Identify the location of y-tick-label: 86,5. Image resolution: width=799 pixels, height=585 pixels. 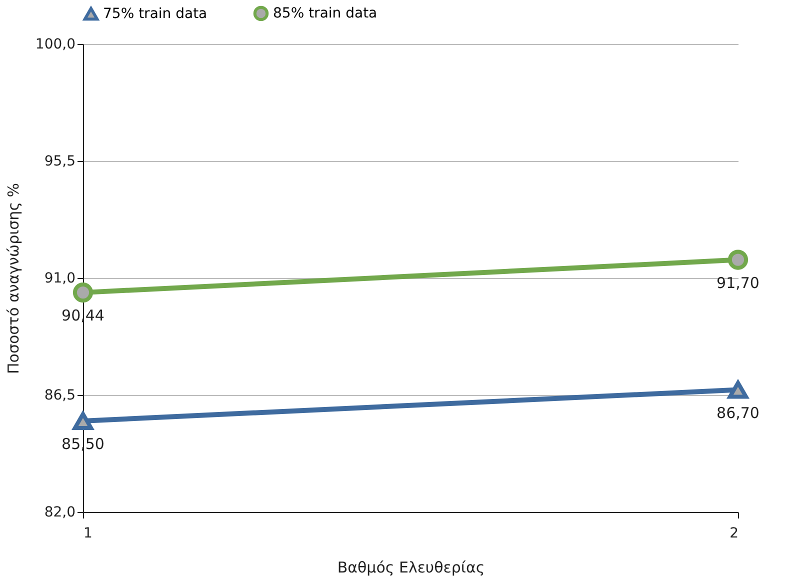
(60, 396).